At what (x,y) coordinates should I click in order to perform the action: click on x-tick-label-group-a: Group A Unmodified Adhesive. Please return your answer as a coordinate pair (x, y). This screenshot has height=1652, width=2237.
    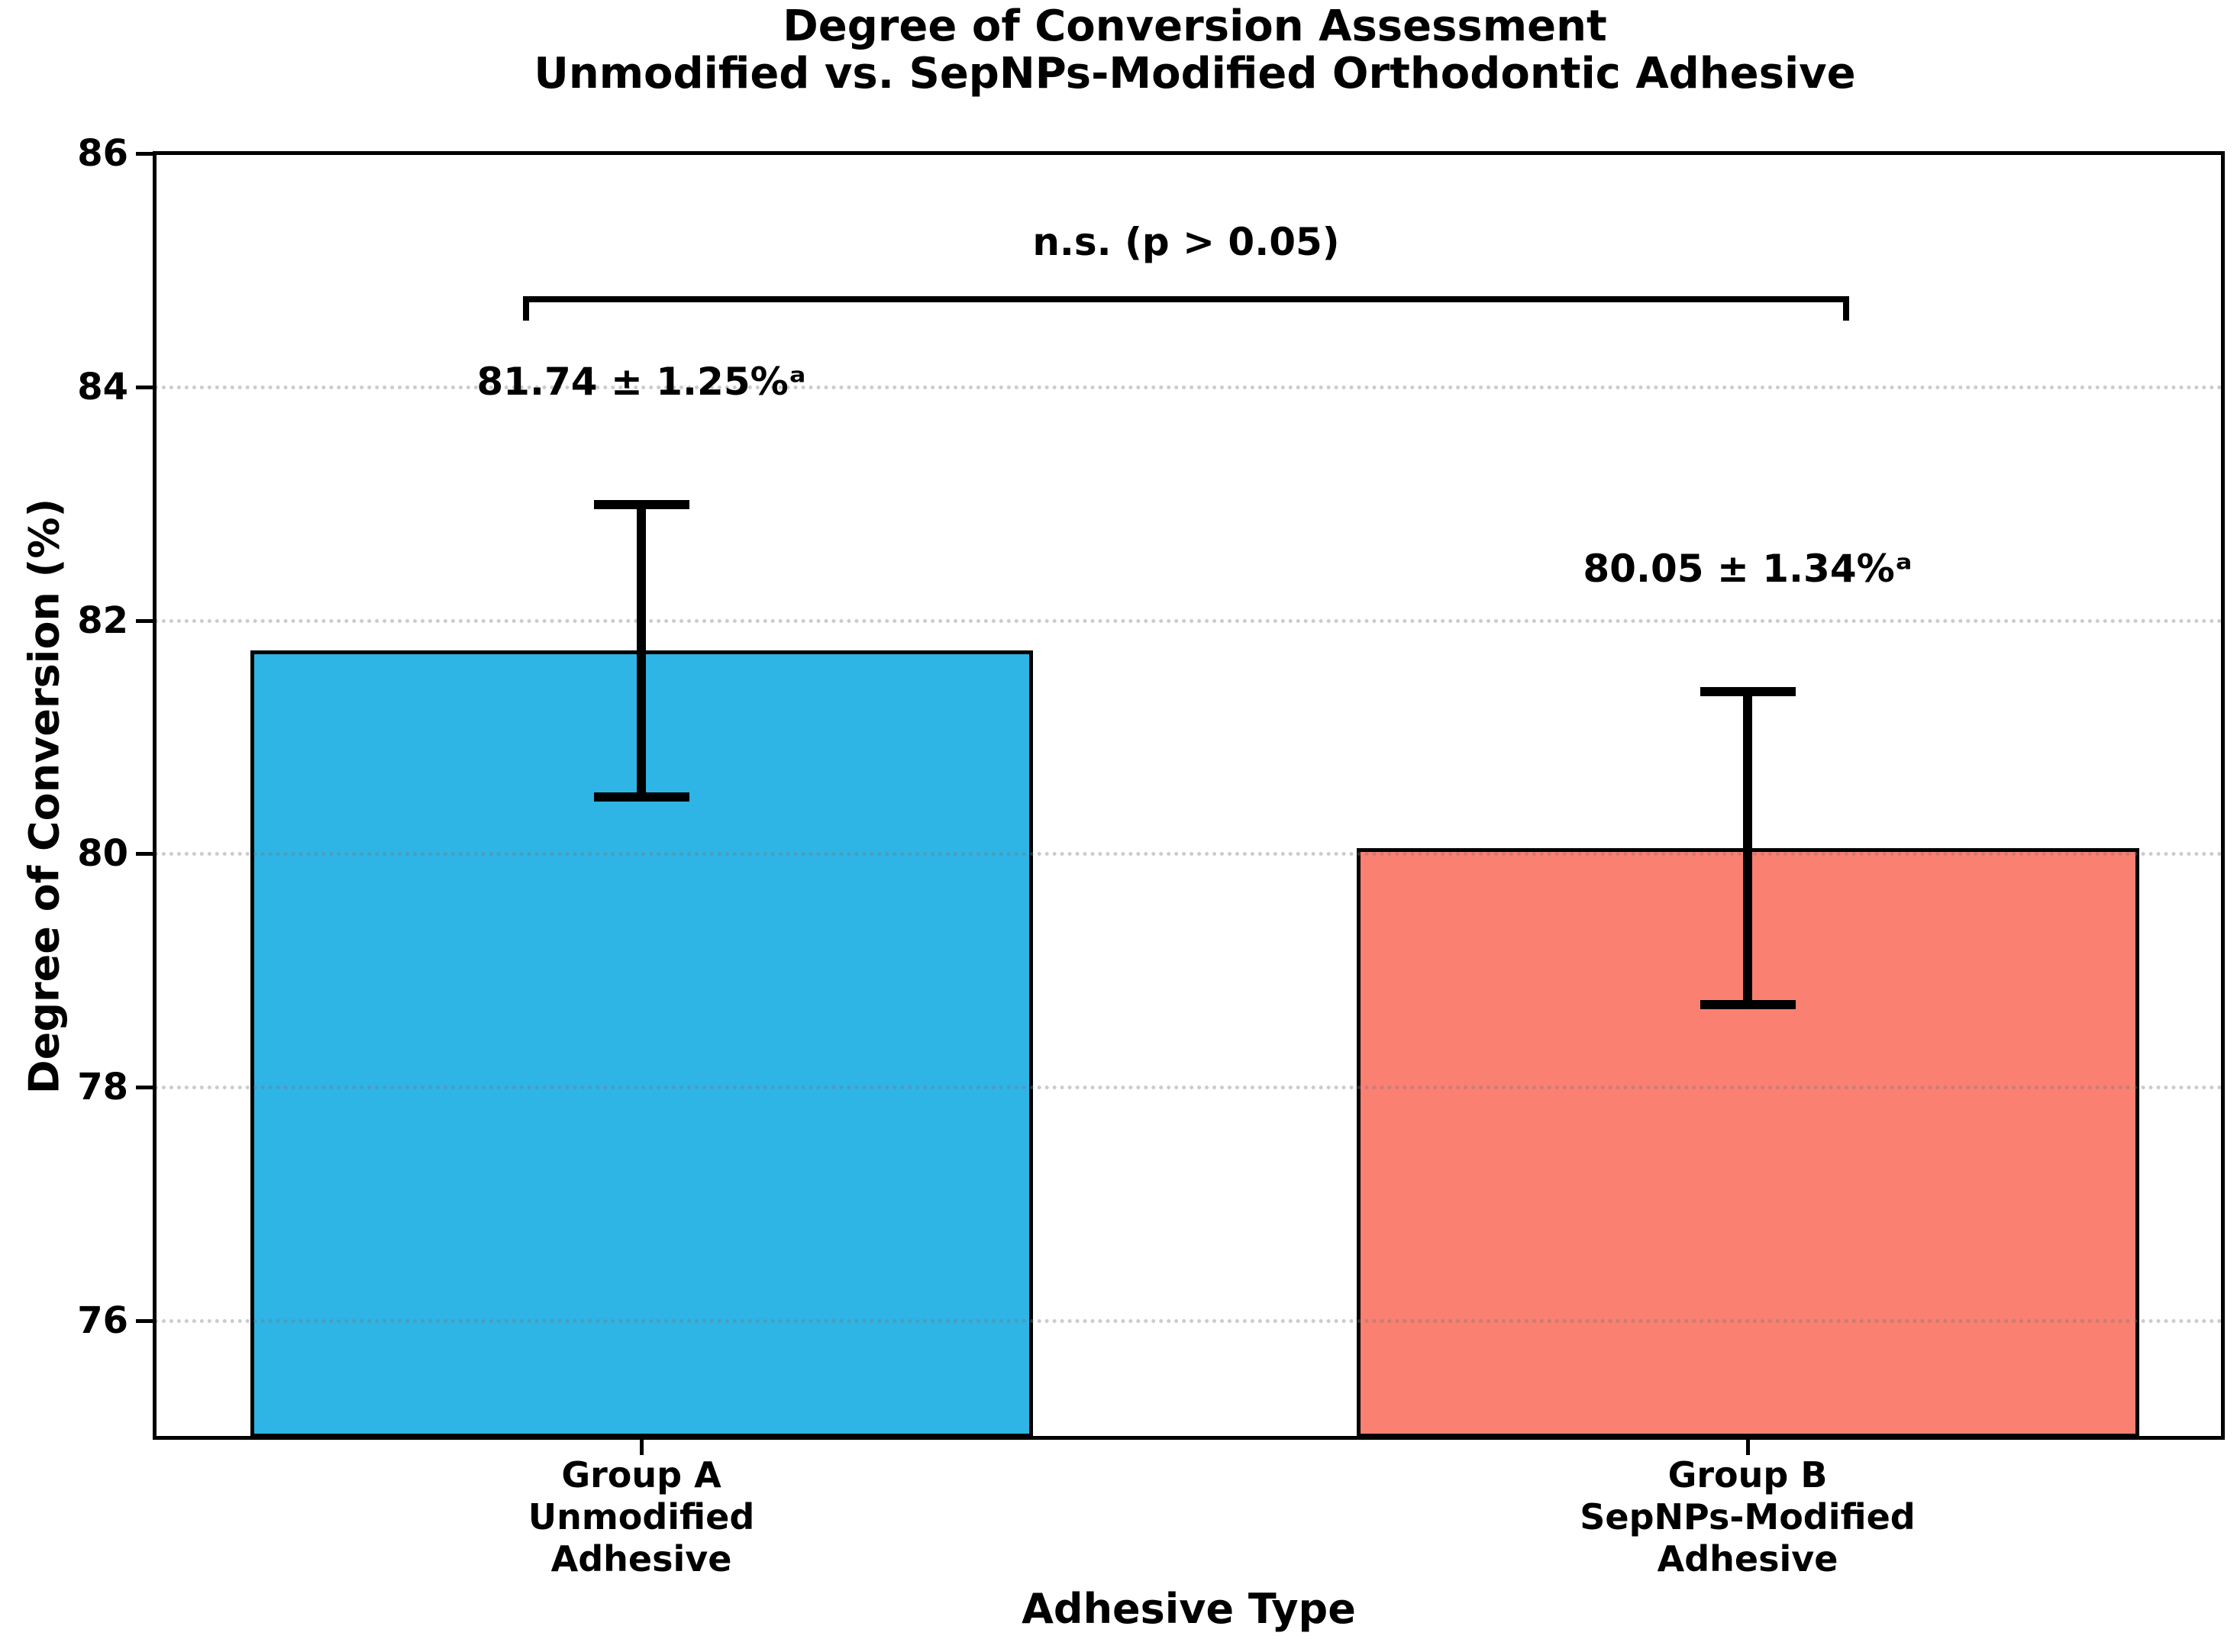
    Looking at the image, I should click on (641, 1517).